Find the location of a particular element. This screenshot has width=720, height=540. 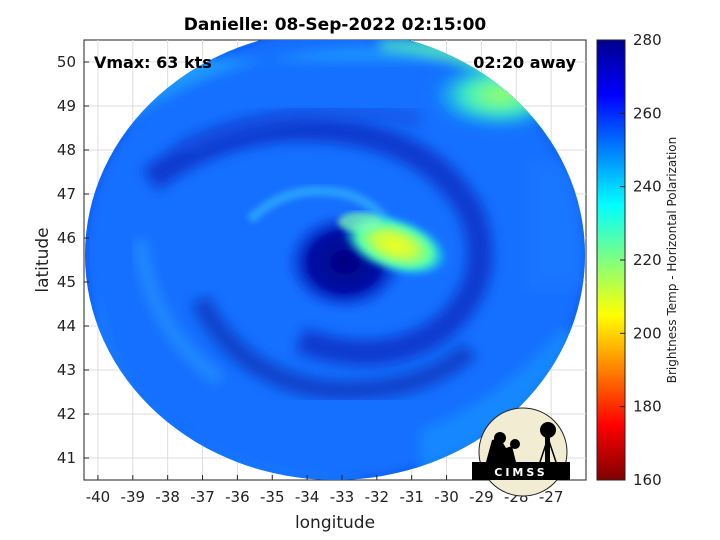

y-tick-label: 41 is located at coordinates (66, 458).